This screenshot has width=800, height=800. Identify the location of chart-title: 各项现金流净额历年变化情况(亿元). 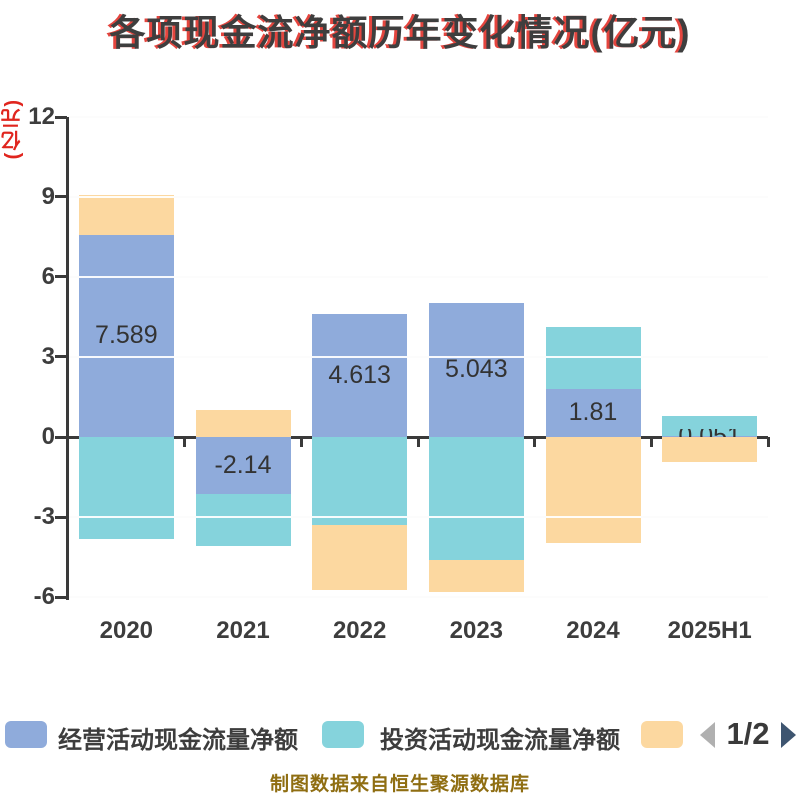
(400, 32).